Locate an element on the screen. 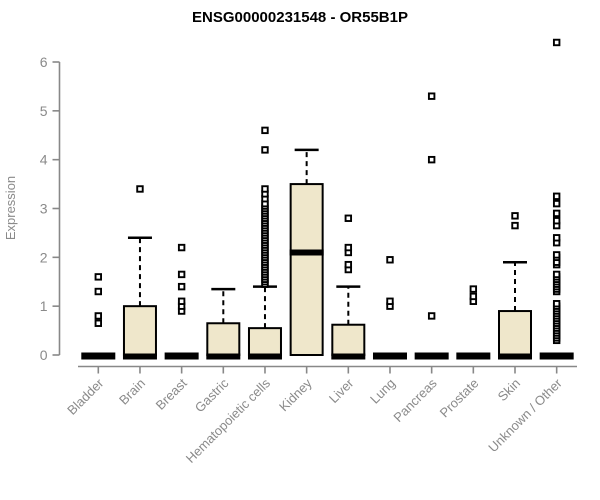 Image resolution: width=600 pixels, height=500 pixels. boxplot-brain is located at coordinates (139, 272).